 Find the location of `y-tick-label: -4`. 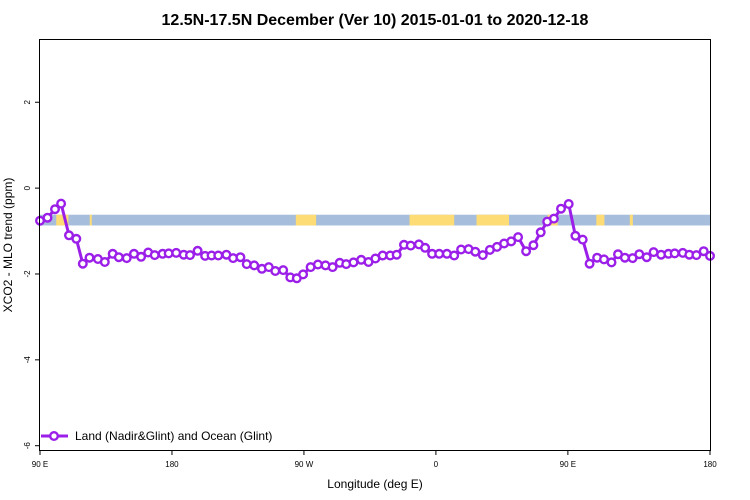

y-tick-label: -4 is located at coordinates (27, 360).